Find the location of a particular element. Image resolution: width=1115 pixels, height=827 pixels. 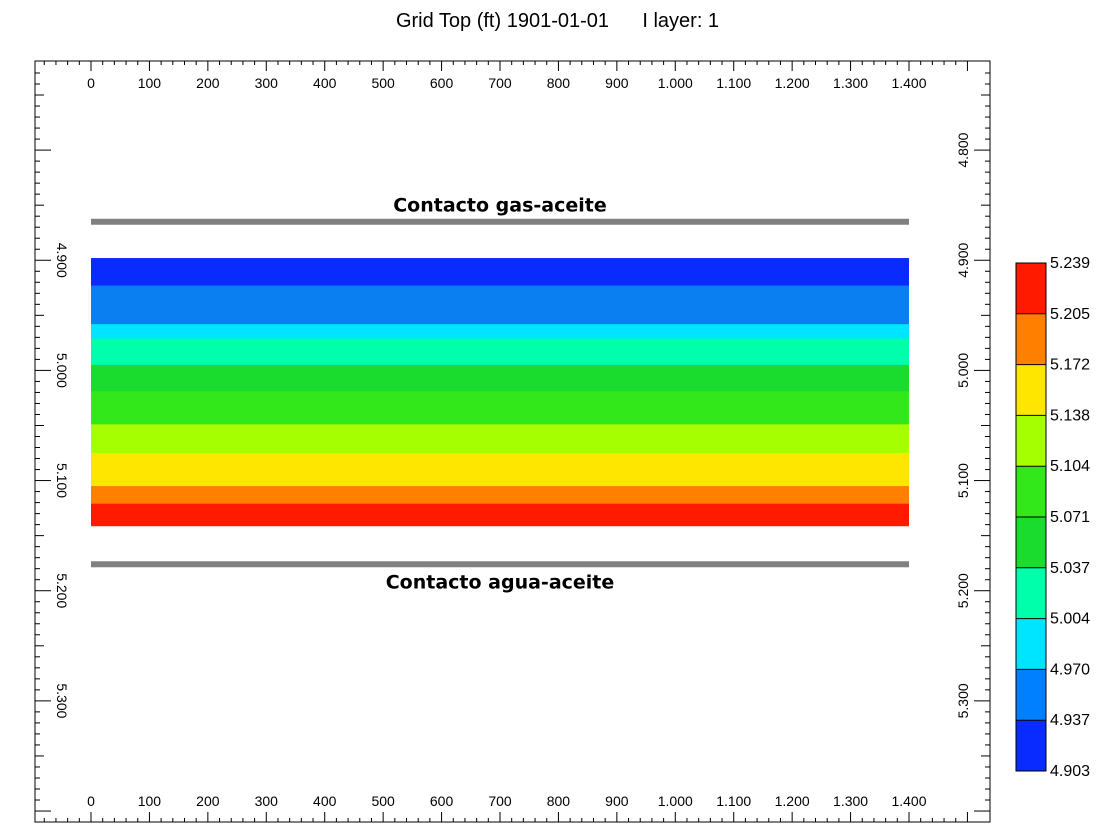

x-tick-label-top: 1.400 is located at coordinates (908, 83).